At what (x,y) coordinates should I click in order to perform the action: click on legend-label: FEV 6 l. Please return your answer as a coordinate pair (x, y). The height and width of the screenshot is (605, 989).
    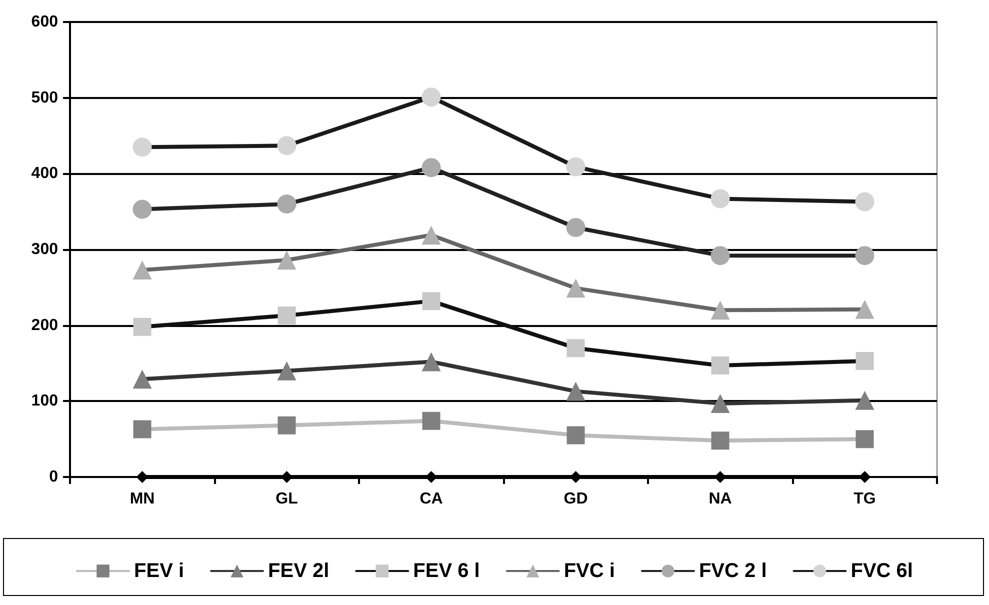
    Looking at the image, I should click on (446, 571).